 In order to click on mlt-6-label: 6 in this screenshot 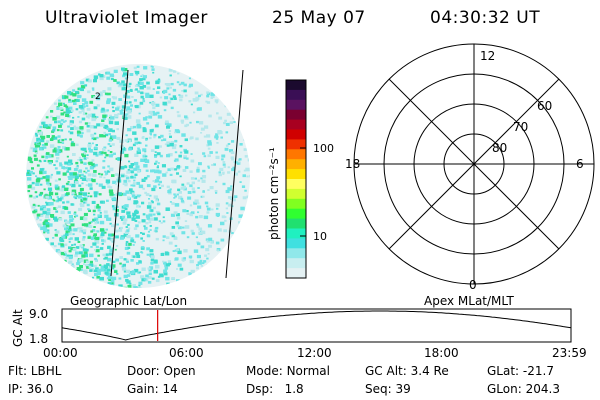, I will do `click(580, 164)`.